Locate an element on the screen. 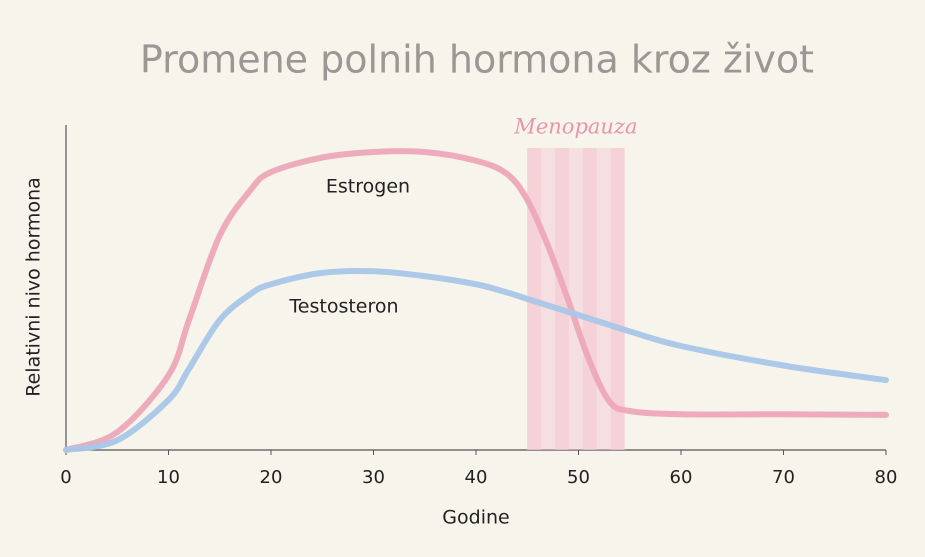 Image resolution: width=925 pixels, height=557 pixels. x-tick-label: 40 is located at coordinates (476, 477).